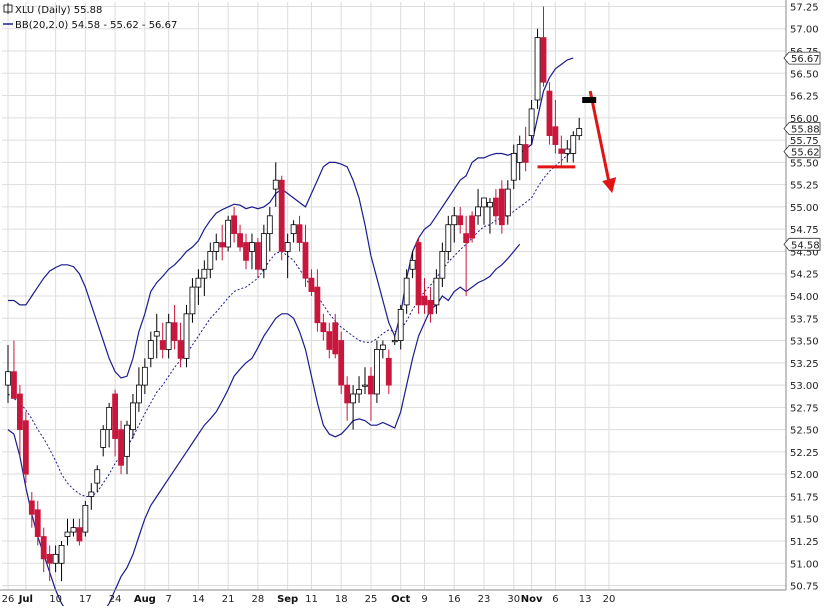 The image size is (832, 610). I want to click on y-tick-label: 52.25, so click(804, 453).